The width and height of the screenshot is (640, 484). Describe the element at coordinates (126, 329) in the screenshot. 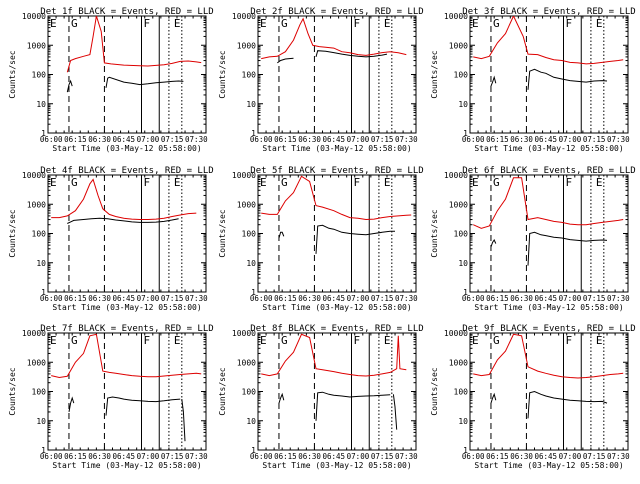

I see `panel-title: Det 7f BLACK = Events, RED = LLD` at that location.